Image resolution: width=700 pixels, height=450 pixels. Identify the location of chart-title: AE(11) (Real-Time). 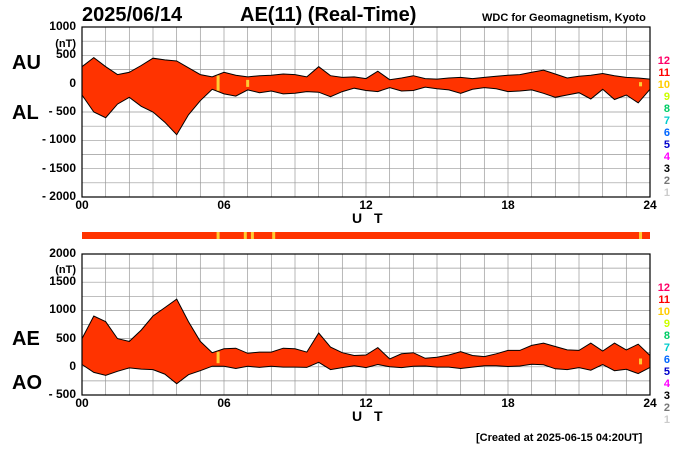
(328, 15).